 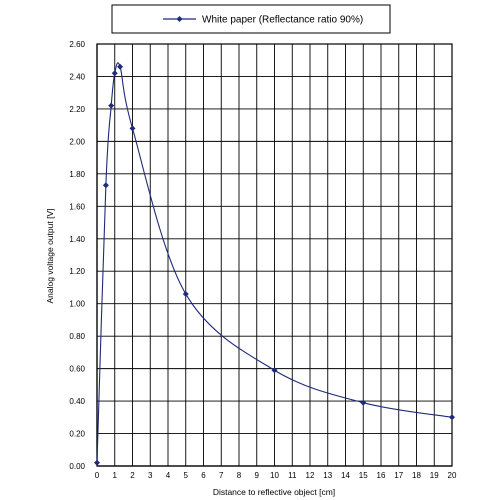 What do you see at coordinates (77, 304) in the screenshot?
I see `y-tick-label: 1.00` at bounding box center [77, 304].